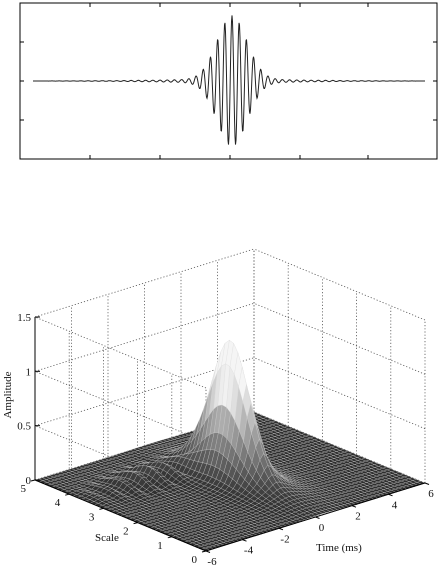 The width and height of the screenshot is (440, 566). Describe the element at coordinates (107, 538) in the screenshot. I see `y-axis-title: Scale` at that location.